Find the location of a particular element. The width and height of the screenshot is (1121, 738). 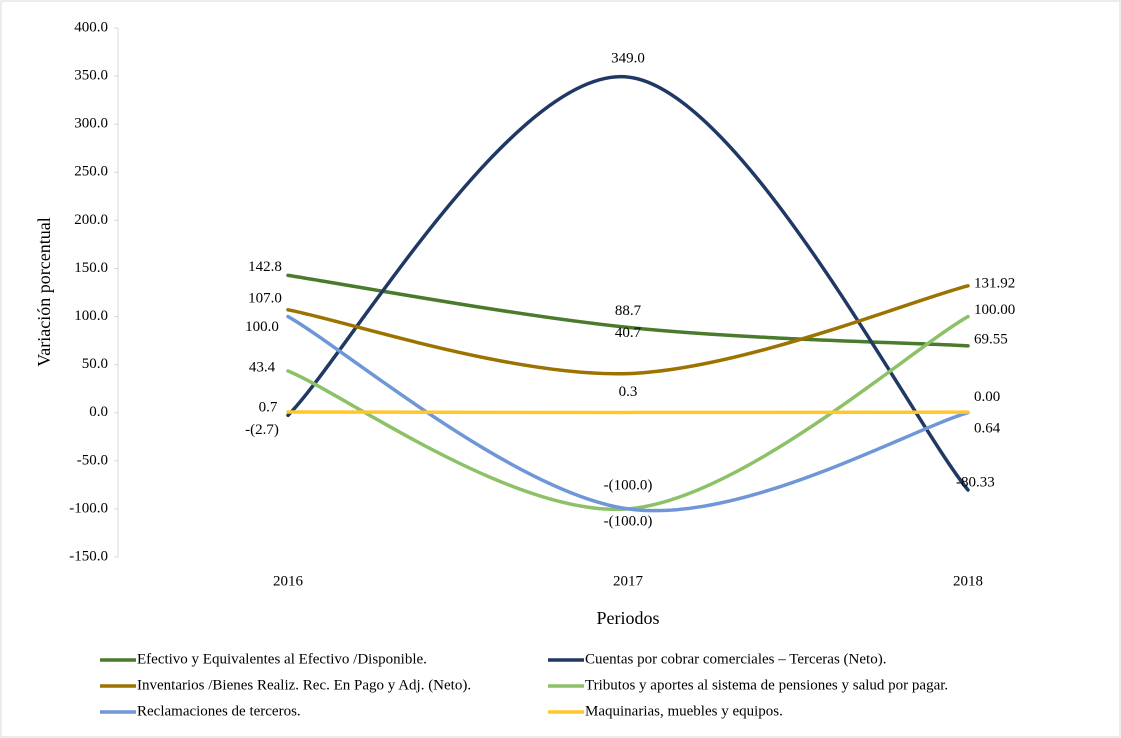

data-label: 100.0 is located at coordinates (262, 327).